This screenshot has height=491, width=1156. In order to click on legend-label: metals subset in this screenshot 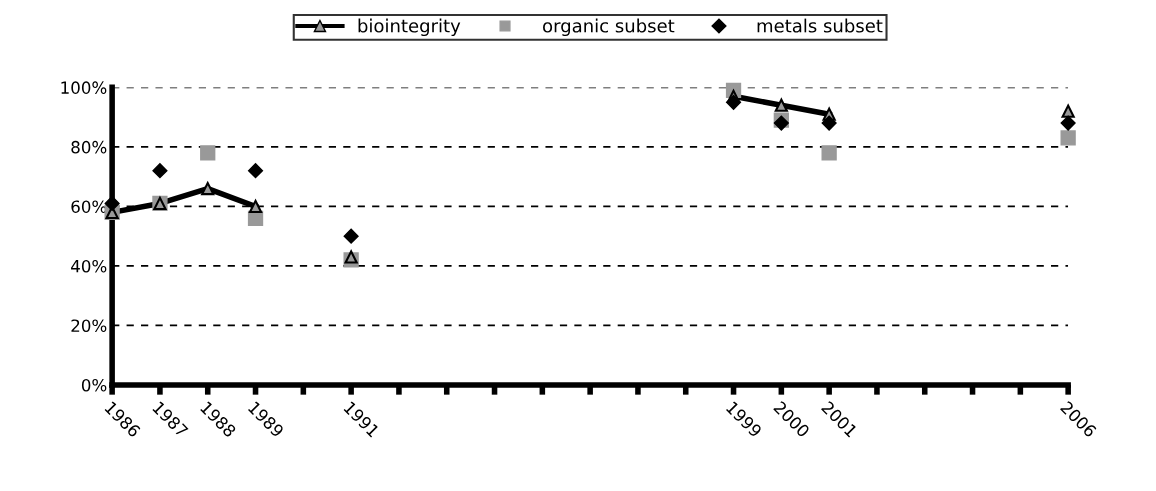, I will do `click(820, 25)`.